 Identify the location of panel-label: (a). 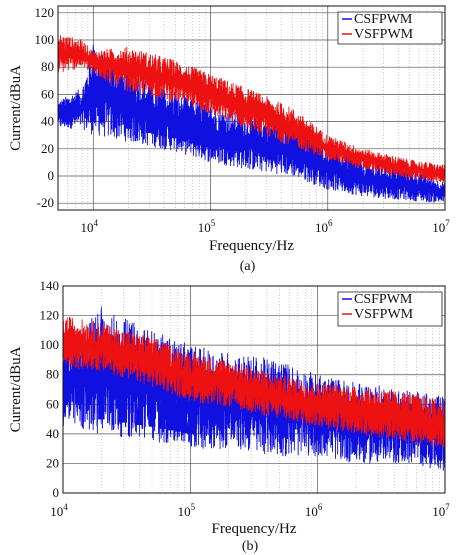
(248, 266).